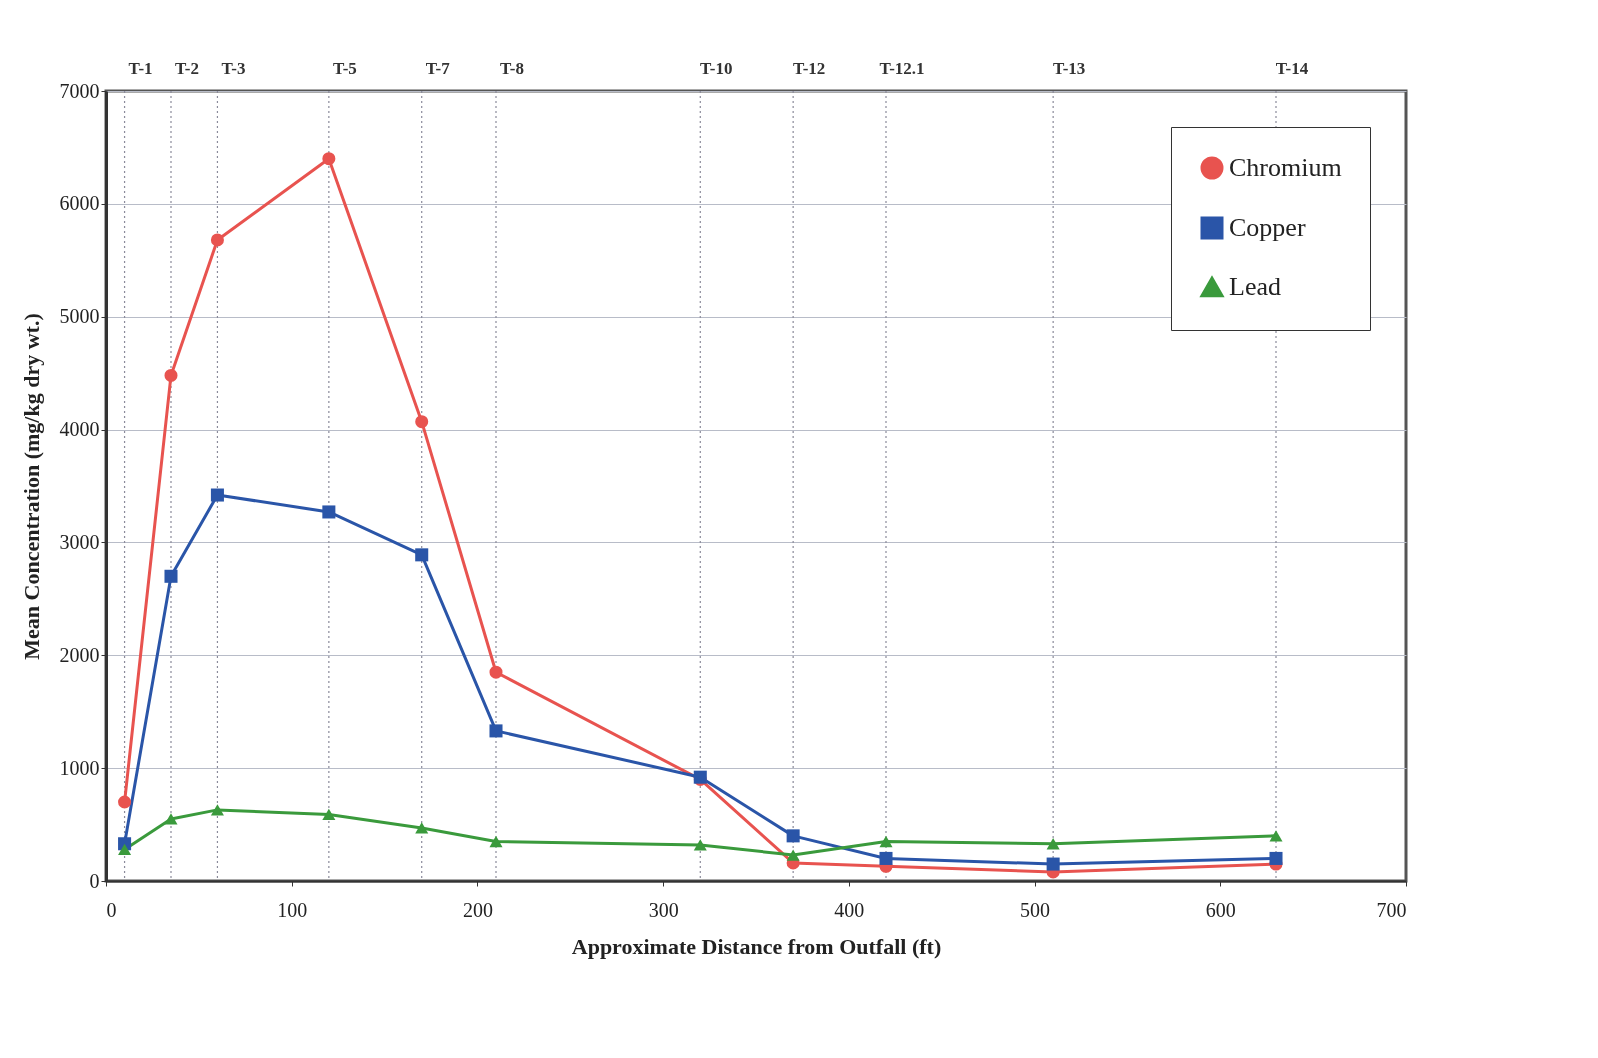 The height and width of the screenshot is (1058, 1598). What do you see at coordinates (292, 909) in the screenshot?
I see `x-tick-label: 100` at bounding box center [292, 909].